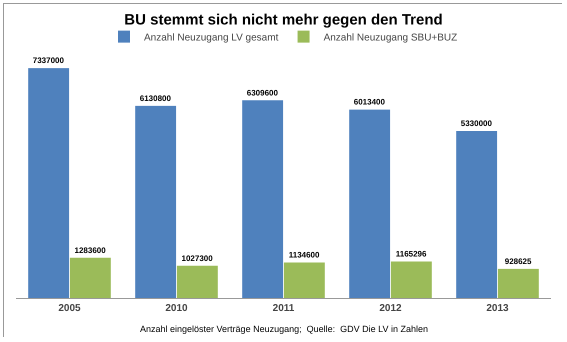 The image size is (567, 342). I want to click on data-label: 6309600, so click(262, 93).